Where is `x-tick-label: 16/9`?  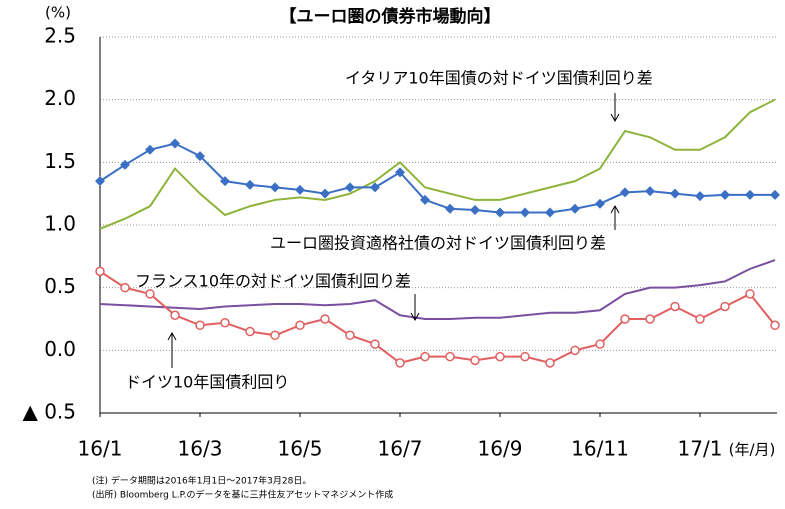
x-tick-label: 16/9 is located at coordinates (500, 449).